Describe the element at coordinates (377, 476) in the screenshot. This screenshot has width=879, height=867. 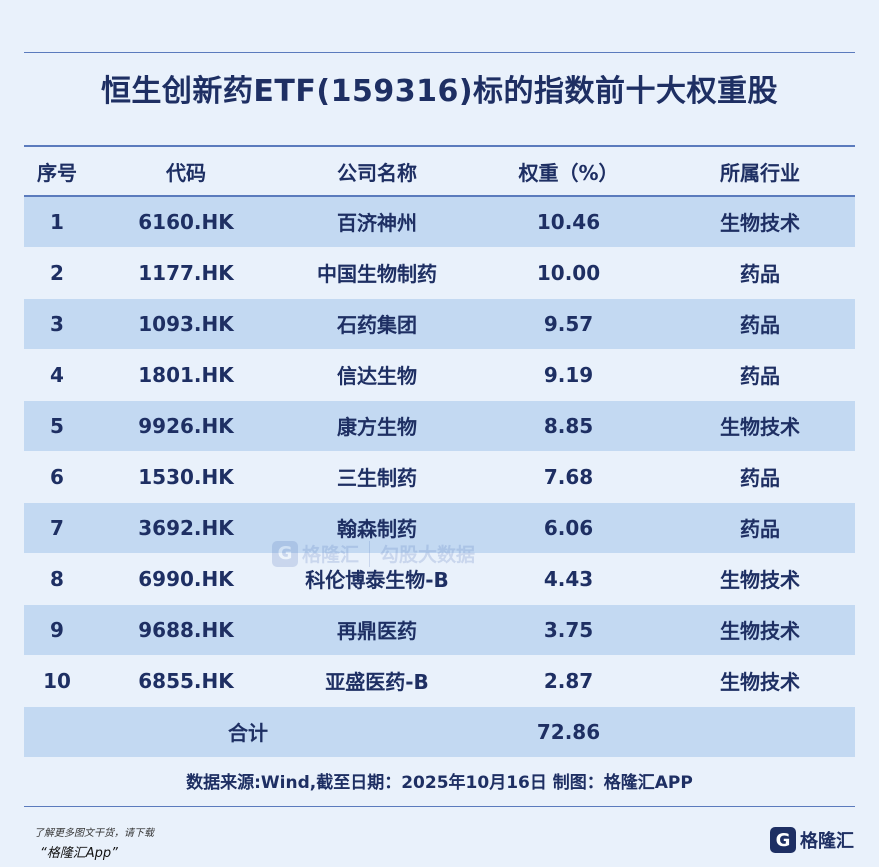
I see `cell-company: 三生制药` at that location.